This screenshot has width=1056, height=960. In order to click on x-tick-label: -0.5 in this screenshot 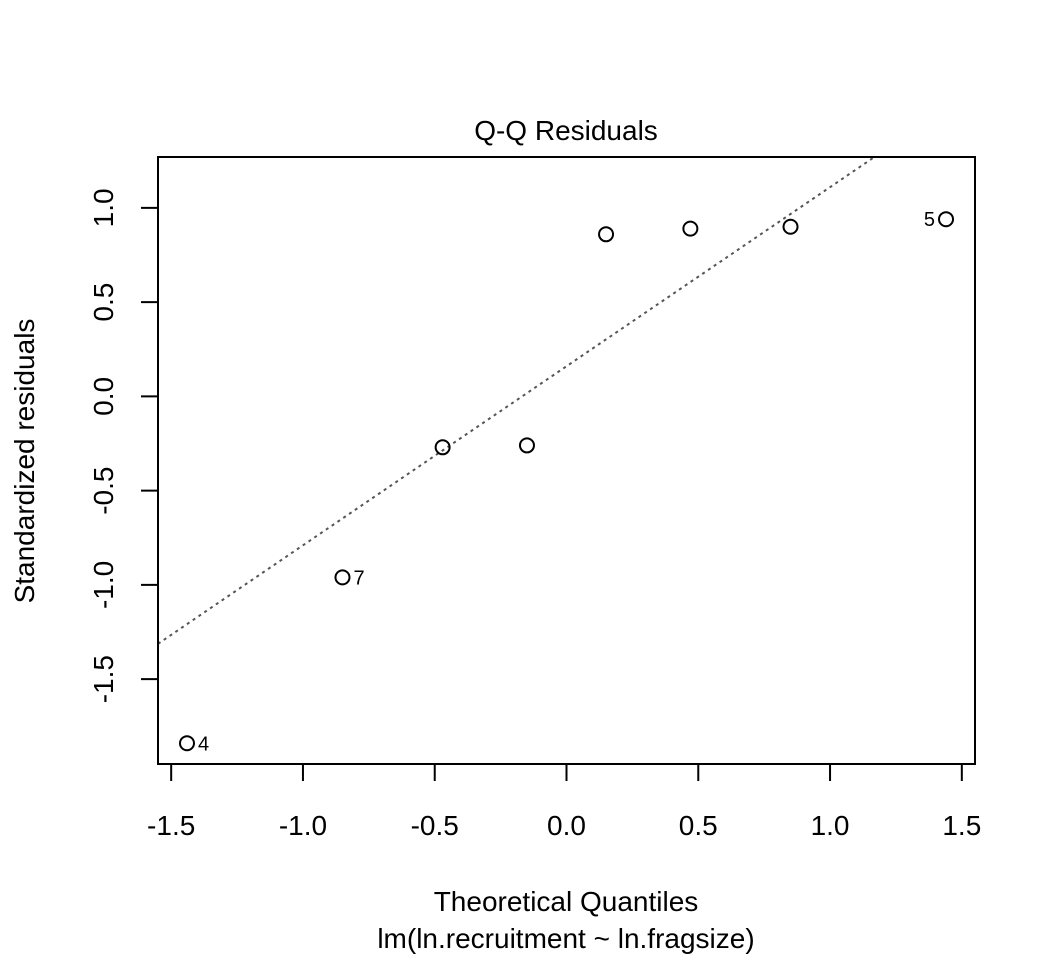, I will do `click(435, 825)`.